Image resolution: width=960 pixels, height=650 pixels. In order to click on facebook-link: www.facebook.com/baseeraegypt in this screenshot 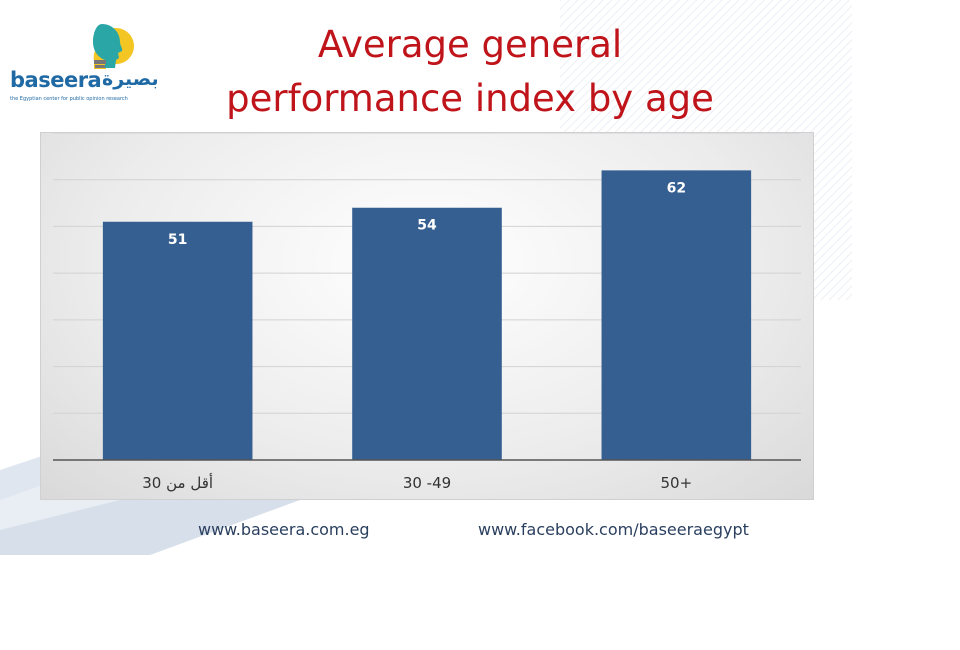, I will do `click(613, 529)`.